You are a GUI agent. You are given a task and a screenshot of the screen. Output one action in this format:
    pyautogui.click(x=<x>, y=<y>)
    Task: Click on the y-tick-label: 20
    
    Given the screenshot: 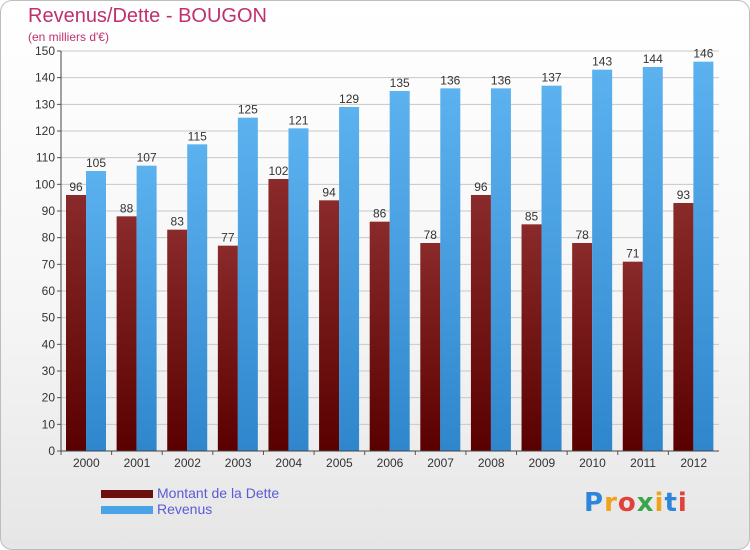 What is the action you would take?
    pyautogui.click(x=49, y=398)
    